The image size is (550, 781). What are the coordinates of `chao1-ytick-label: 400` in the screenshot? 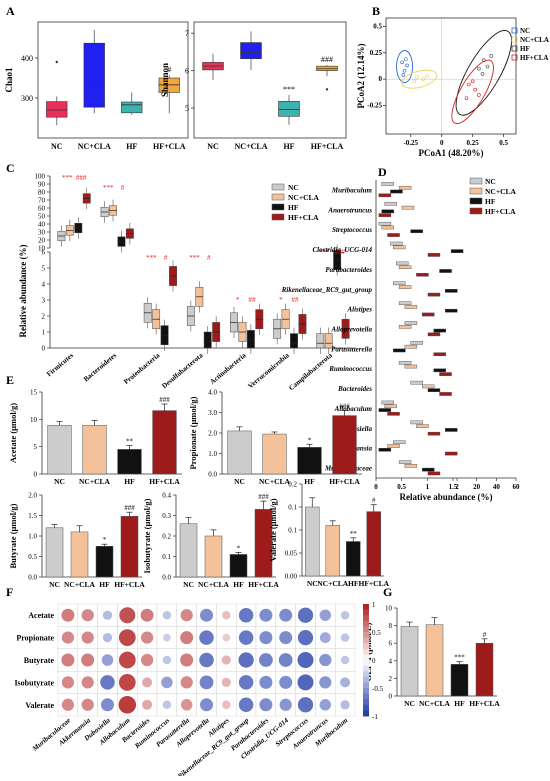 It's located at (27, 58).